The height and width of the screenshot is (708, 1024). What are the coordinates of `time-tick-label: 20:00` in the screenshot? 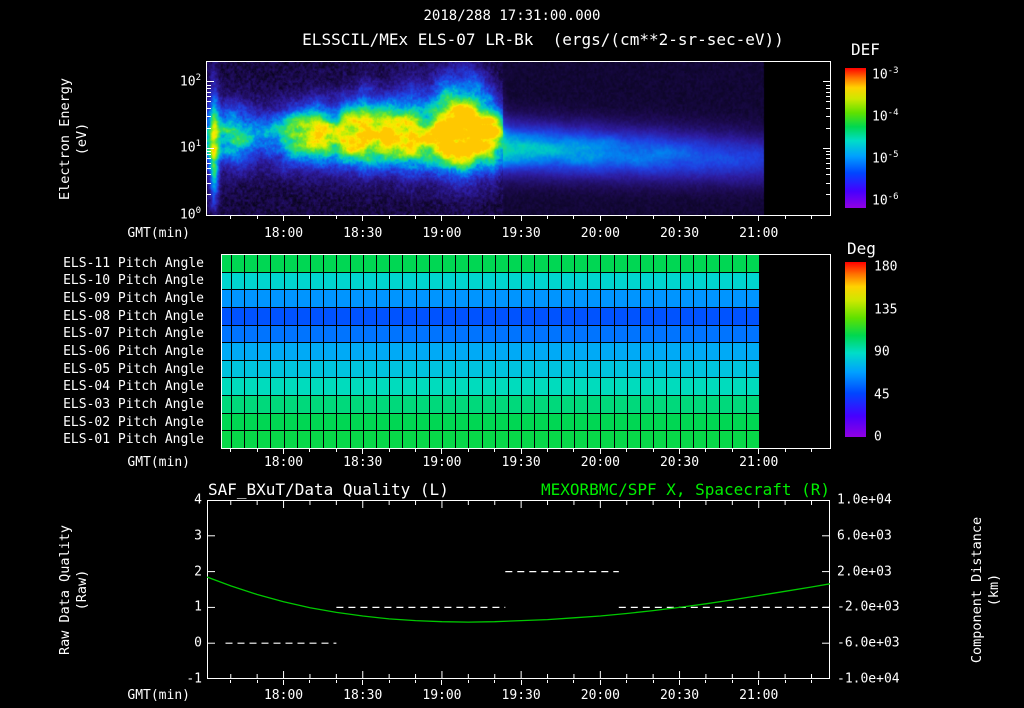 It's located at (600, 462).